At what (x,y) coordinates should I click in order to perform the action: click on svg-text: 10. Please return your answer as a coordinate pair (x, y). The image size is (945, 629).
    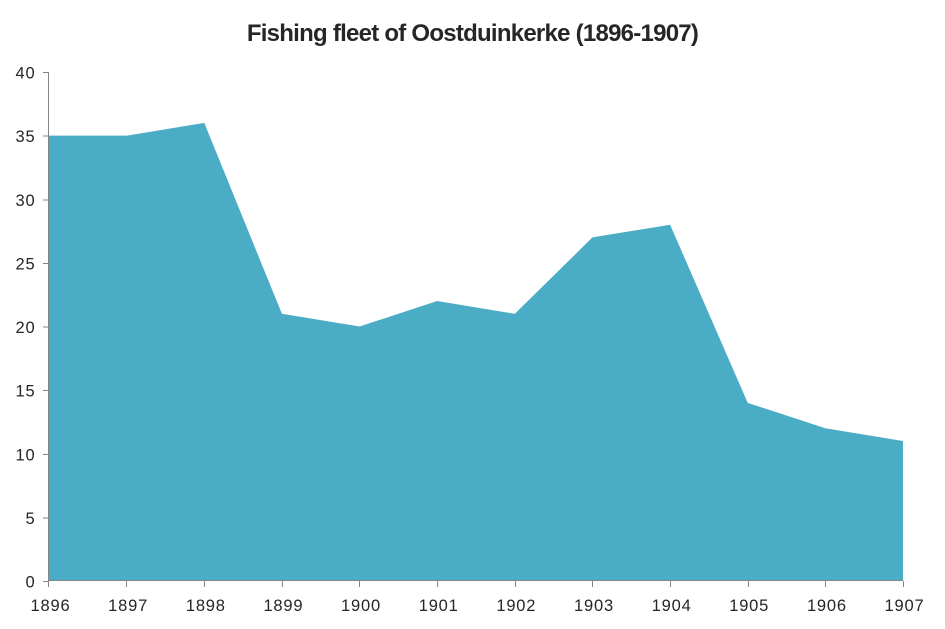
    Looking at the image, I should click on (26, 455).